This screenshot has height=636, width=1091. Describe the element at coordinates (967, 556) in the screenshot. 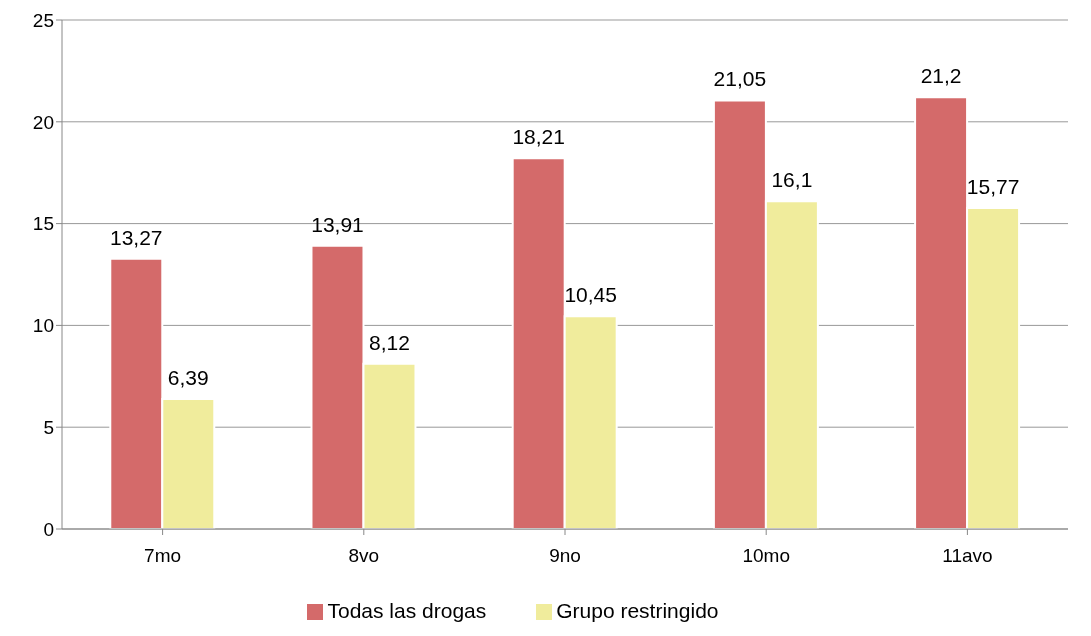

I see `x-tick-label: 11avo` at that location.